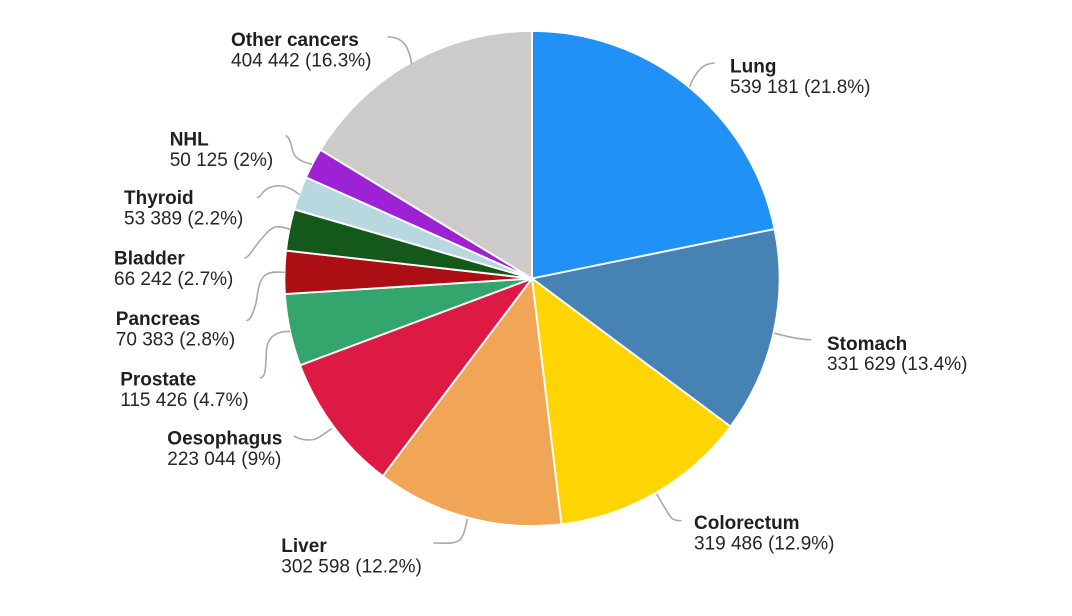 The image size is (1072, 616). Describe the element at coordinates (158, 380) in the screenshot. I see `svg-text: Prostate` at that location.